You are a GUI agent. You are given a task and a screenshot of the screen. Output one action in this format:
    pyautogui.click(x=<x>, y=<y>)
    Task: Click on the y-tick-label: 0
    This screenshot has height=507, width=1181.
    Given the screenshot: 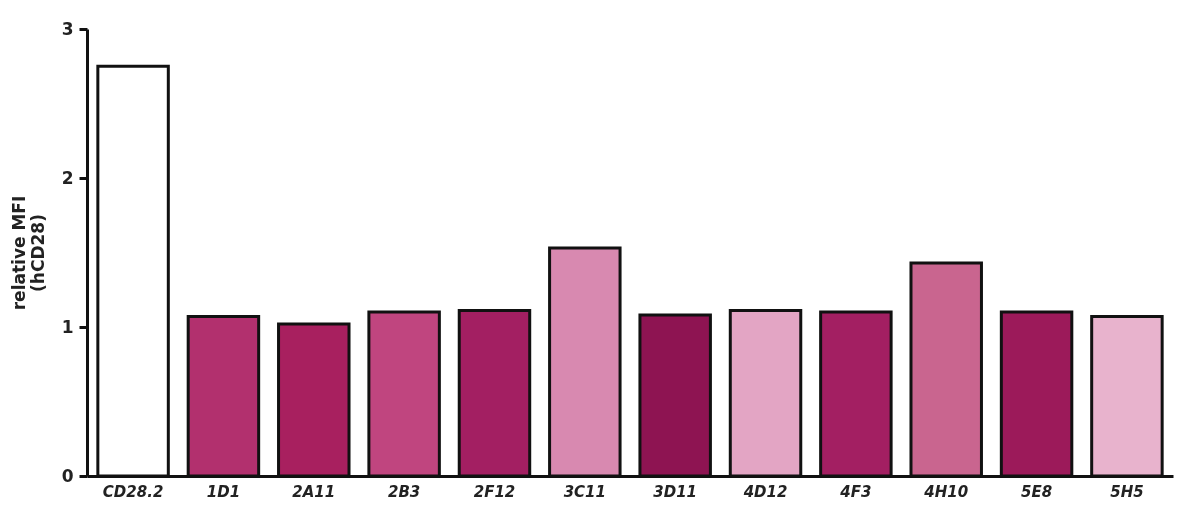 What is the action you would take?
    pyautogui.click(x=67, y=475)
    